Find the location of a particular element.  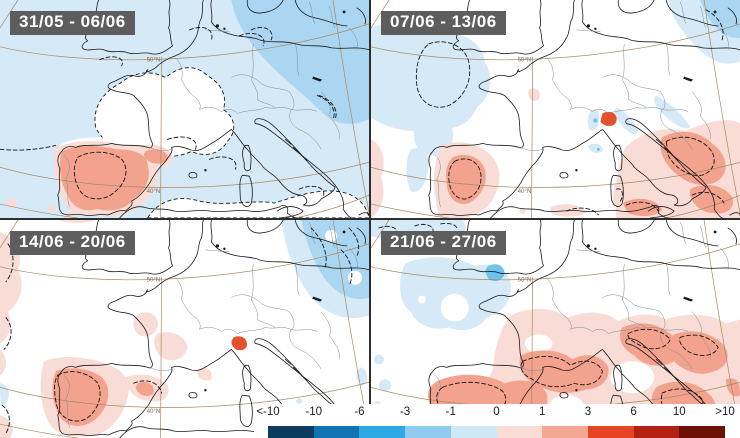

colorbar-ticks: <-10 -10 -6 -3 -1 0 1 3 6 10 >10 is located at coordinates (497, 414).